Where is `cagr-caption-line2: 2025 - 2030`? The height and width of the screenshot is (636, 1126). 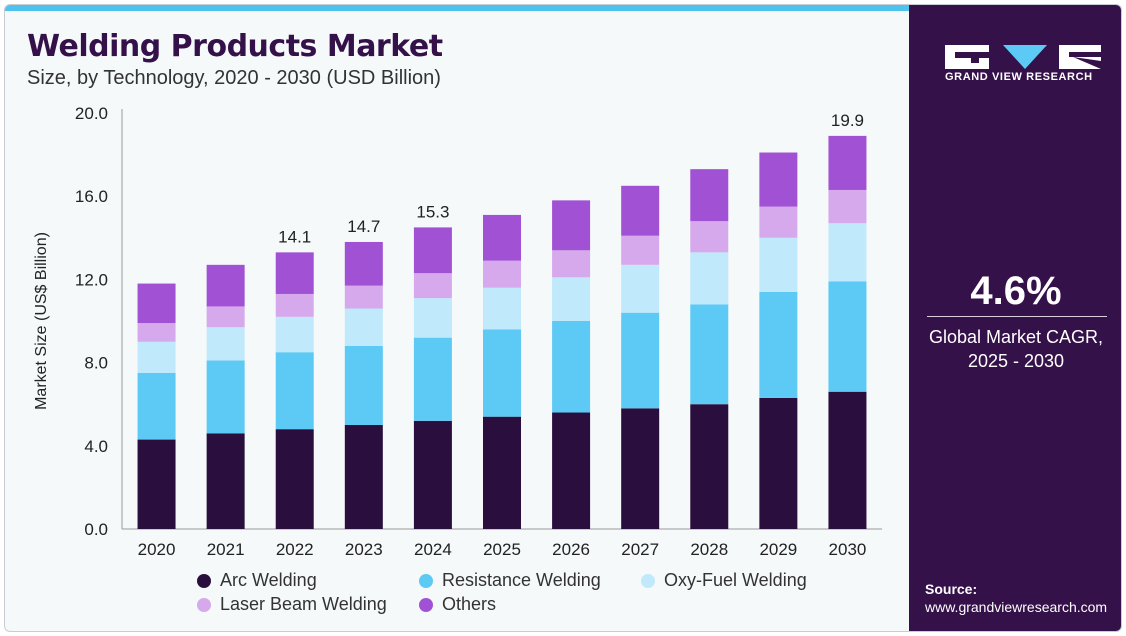 cagr-caption-line2: 2025 - 2030 is located at coordinates (1016, 361).